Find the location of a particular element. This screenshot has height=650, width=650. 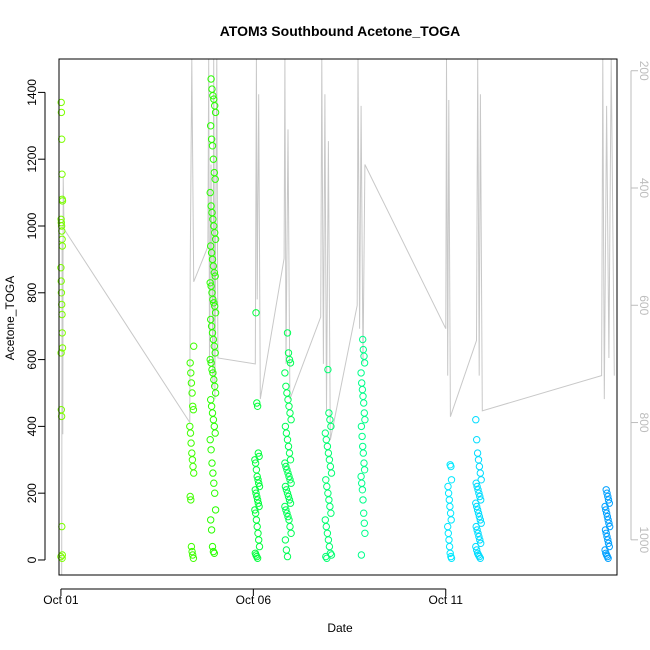

y-tick-label: 400 is located at coordinates (32, 426).